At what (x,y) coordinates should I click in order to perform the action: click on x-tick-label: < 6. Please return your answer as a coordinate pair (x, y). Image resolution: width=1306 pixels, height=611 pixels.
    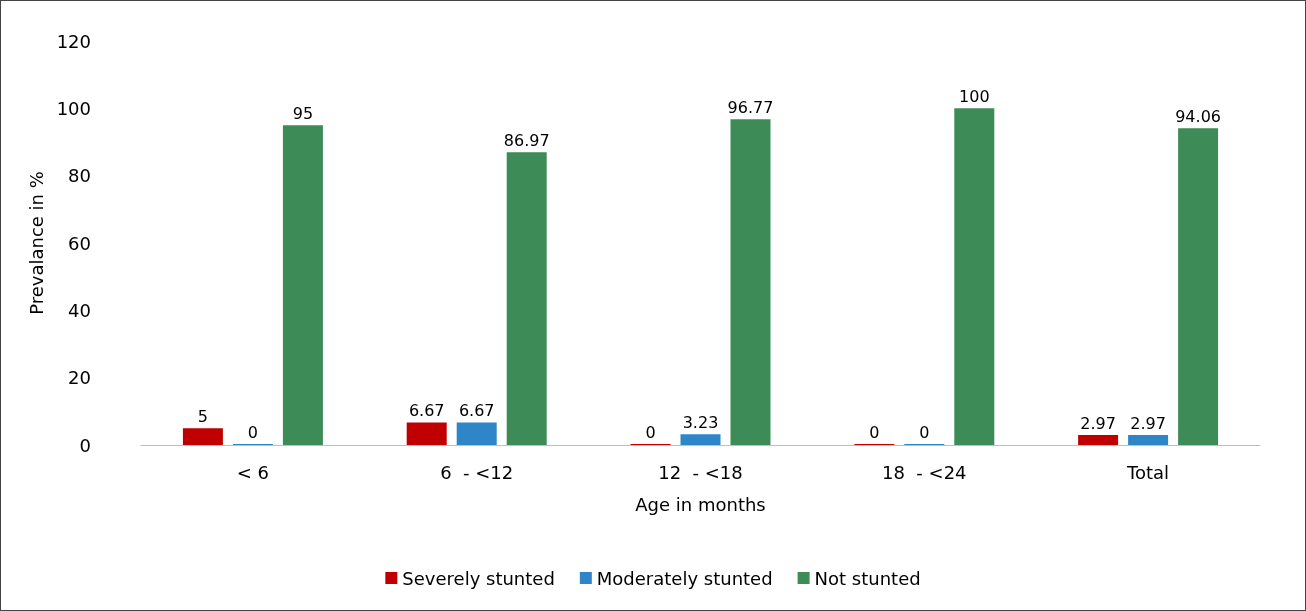
    Looking at the image, I should click on (253, 472).